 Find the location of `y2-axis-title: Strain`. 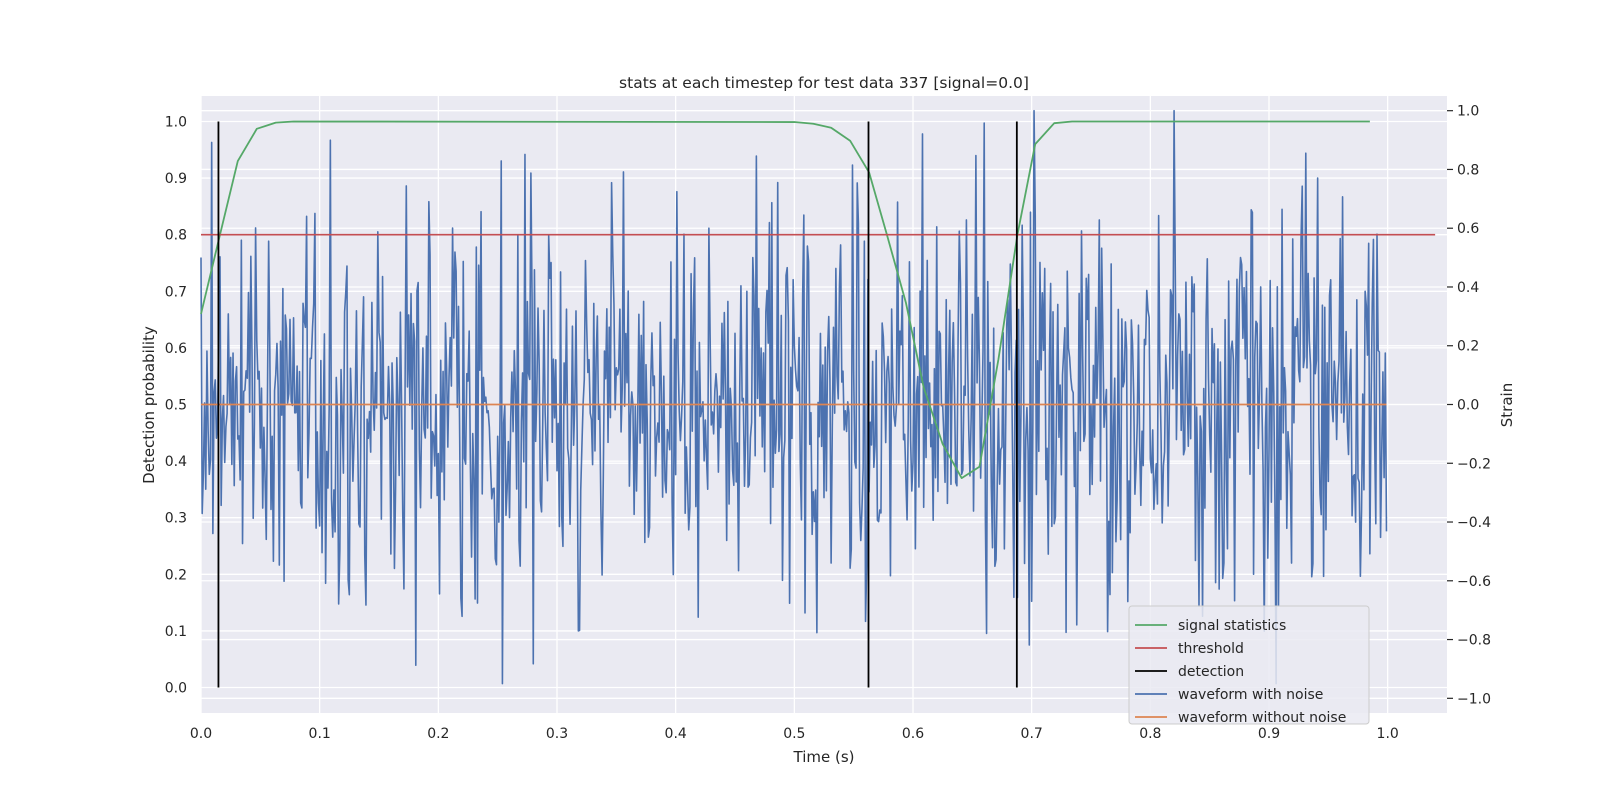

y2-axis-title: Strain is located at coordinates (1507, 405).